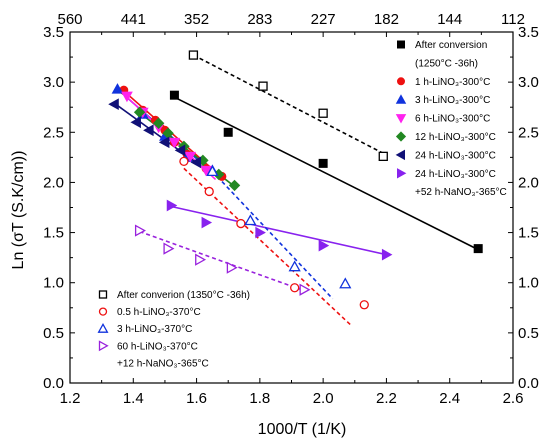 Image resolution: width=550 pixels, height=441 pixels. I want to click on top-axis-tick-label: 227, so click(323, 19).